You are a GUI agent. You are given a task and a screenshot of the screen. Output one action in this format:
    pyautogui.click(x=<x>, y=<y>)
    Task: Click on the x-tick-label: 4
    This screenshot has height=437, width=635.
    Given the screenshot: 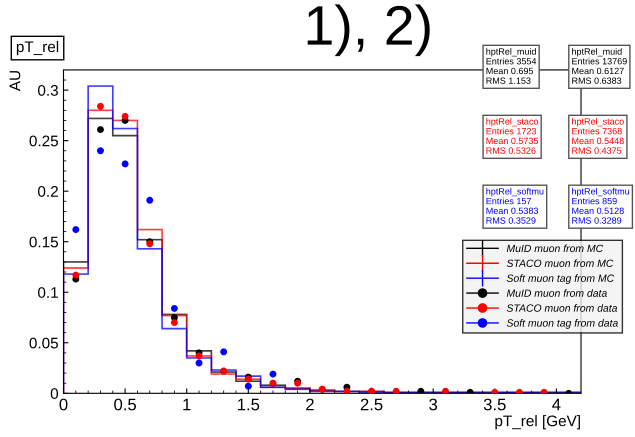 What is the action you would take?
    pyautogui.click(x=556, y=404)
    